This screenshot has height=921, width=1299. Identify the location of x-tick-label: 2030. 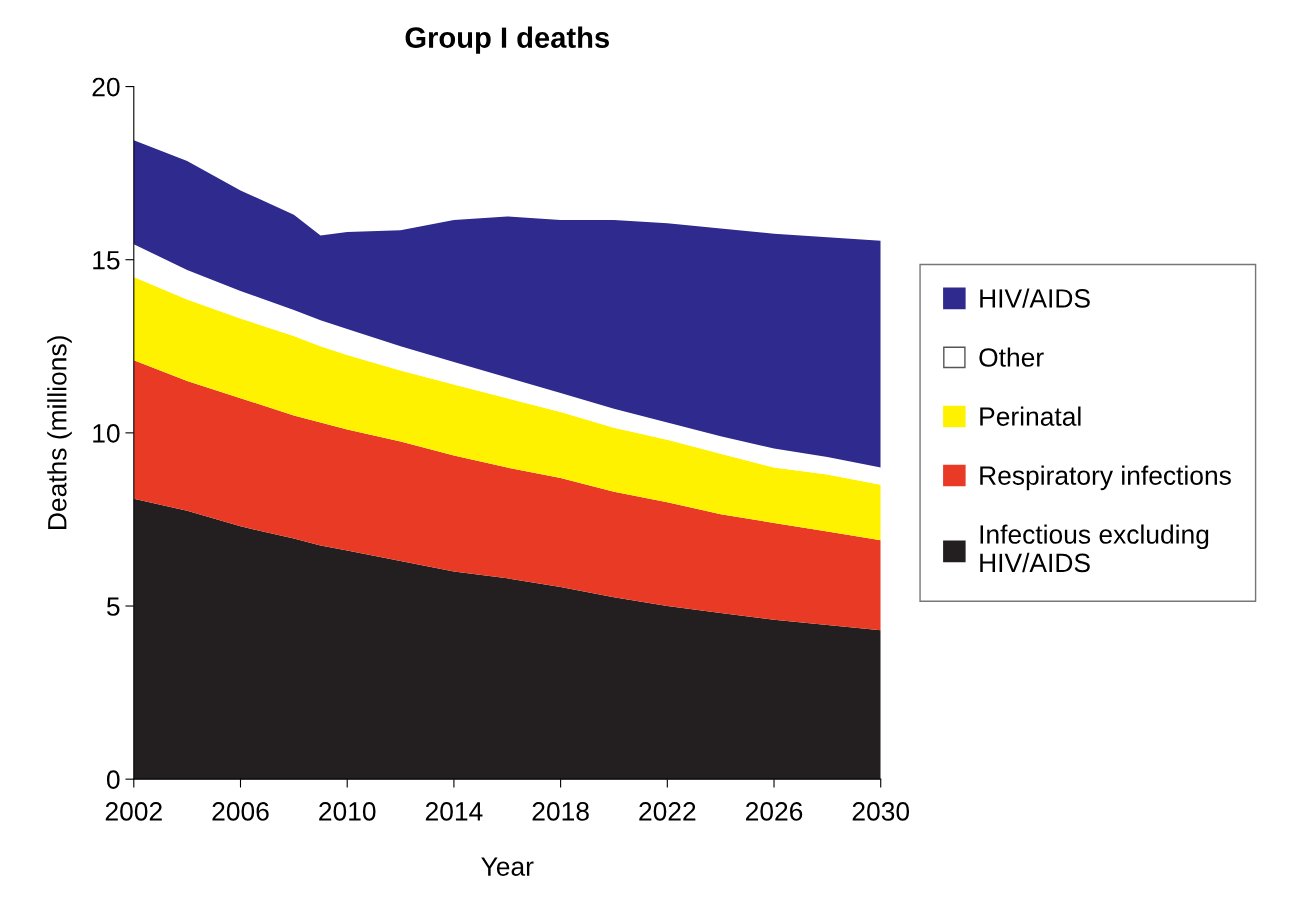
(881, 811).